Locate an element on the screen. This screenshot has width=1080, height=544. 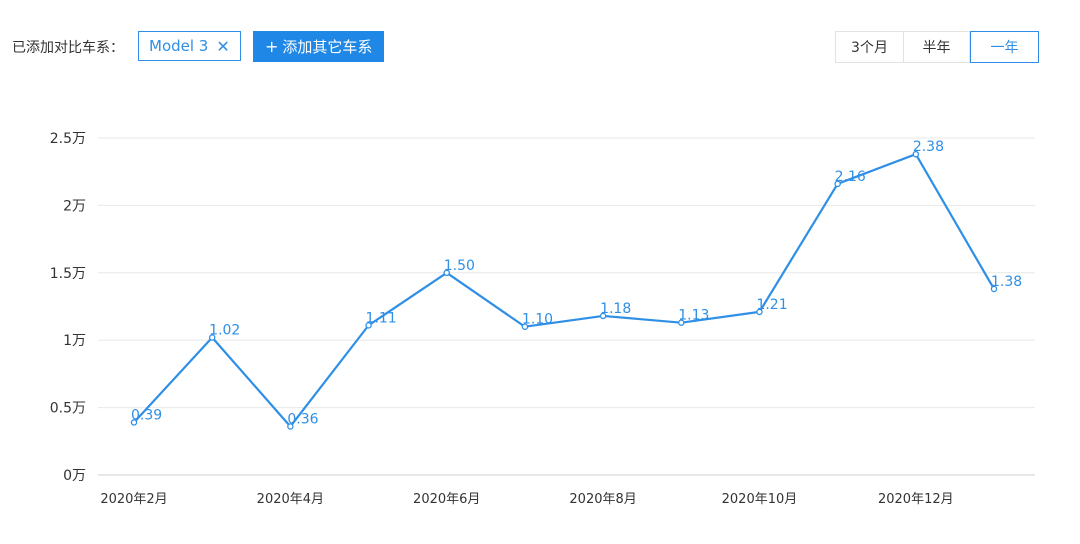
range-3-months-button: 3个月 is located at coordinates (869, 47).